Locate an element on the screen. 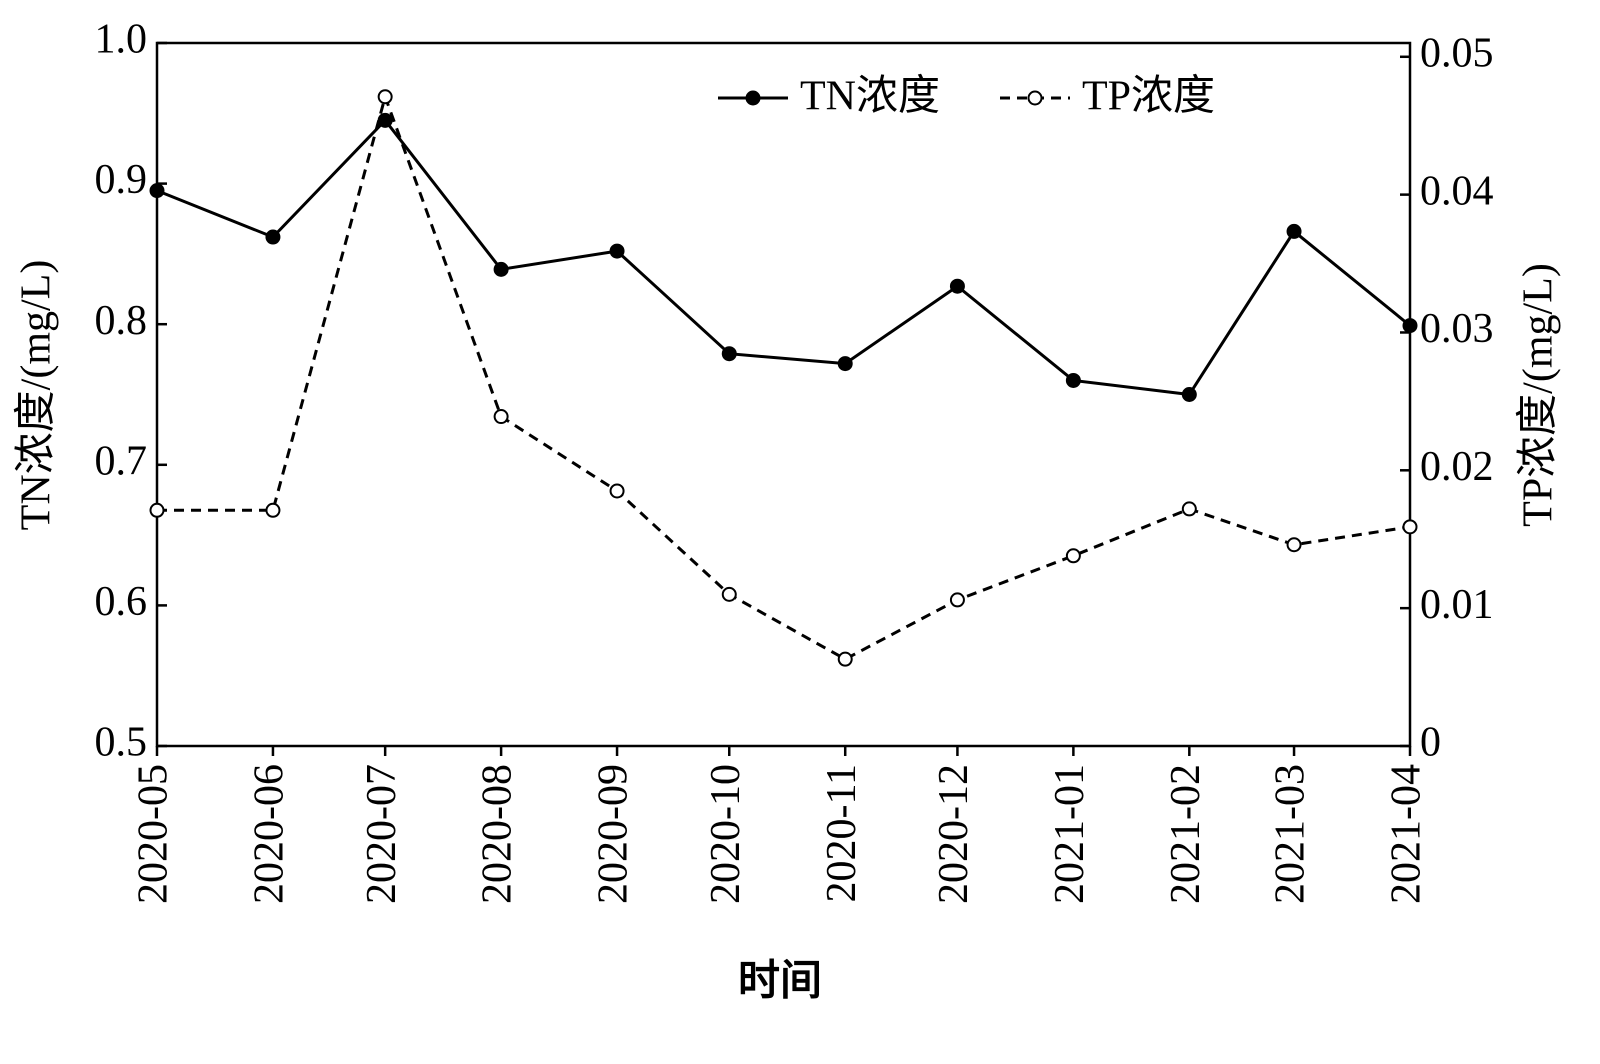  y-tick-label: 0.6 is located at coordinates (121, 602).